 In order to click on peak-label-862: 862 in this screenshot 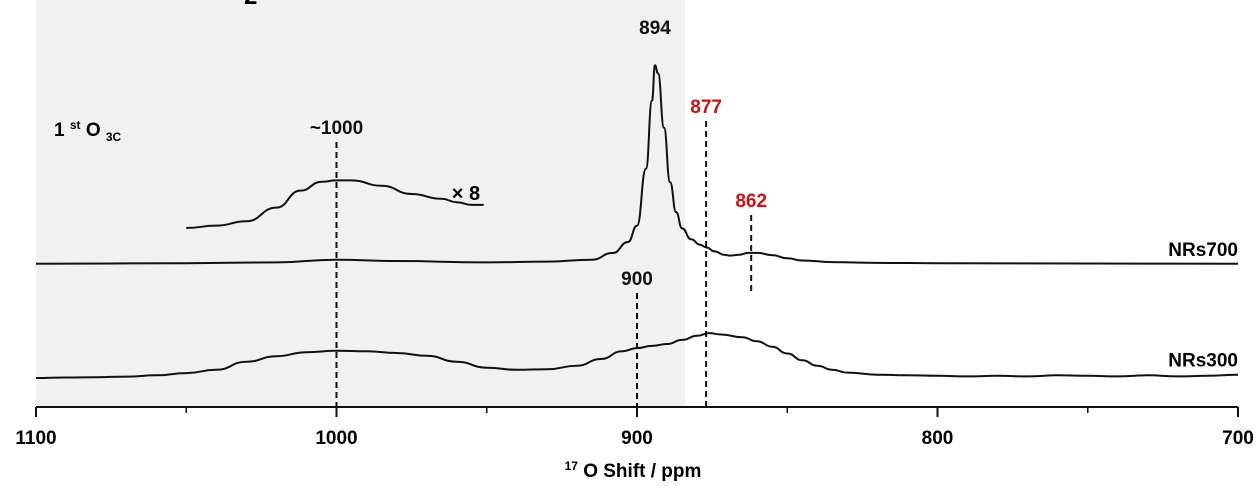, I will do `click(751, 201)`.